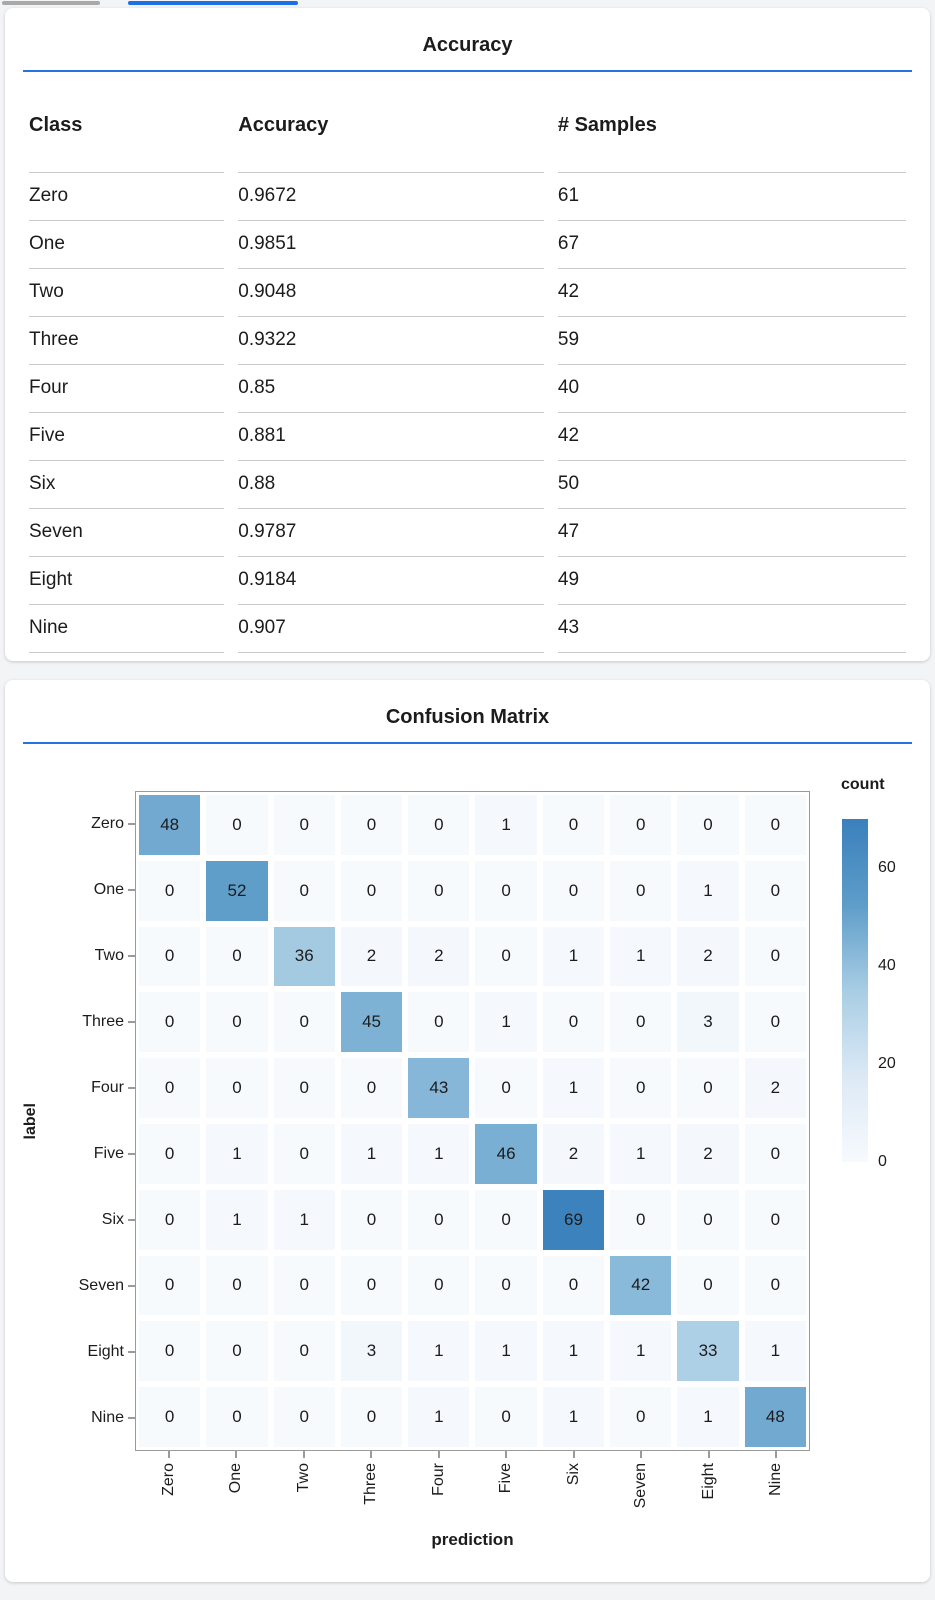 Image resolution: width=935 pixels, height=1600 pixels. I want to click on tab-indicator-inactive, so click(51, 3).